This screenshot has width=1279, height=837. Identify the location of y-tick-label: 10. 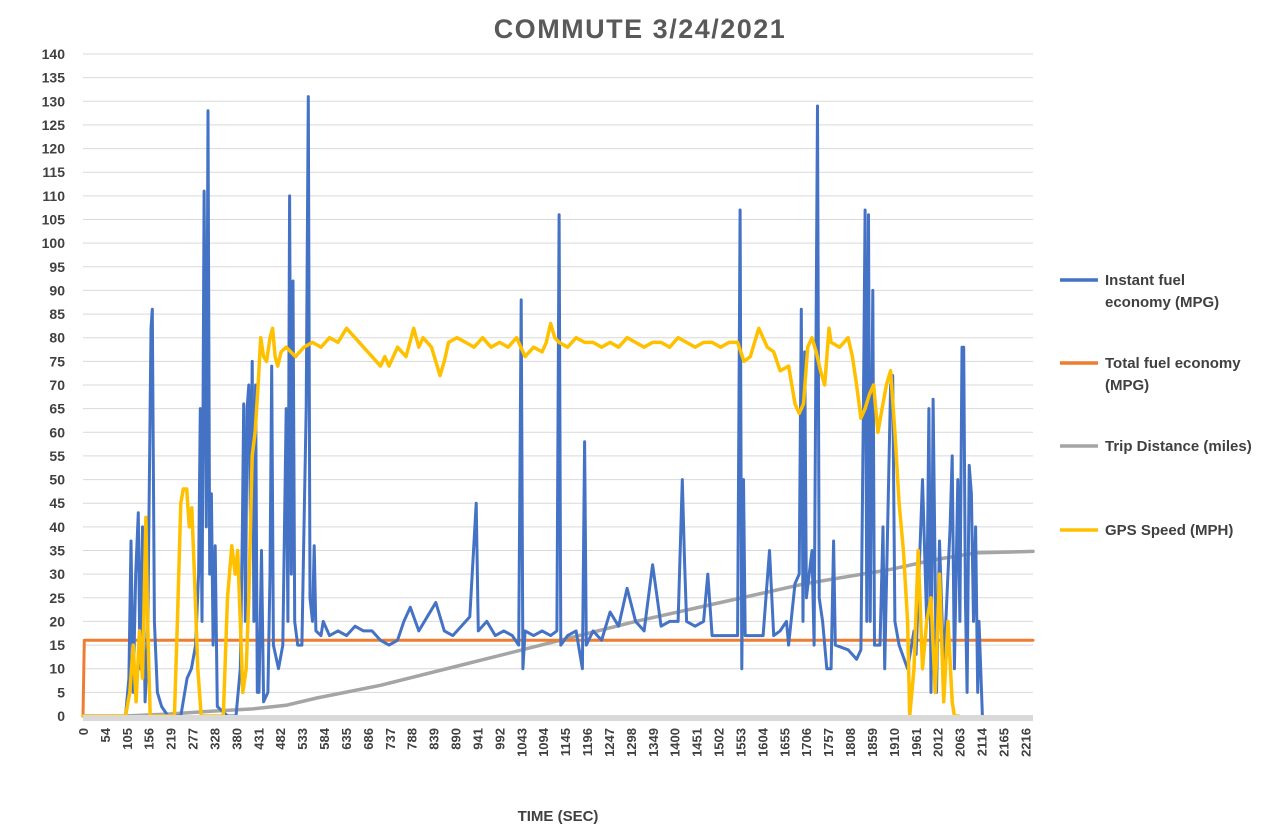
(57, 669).